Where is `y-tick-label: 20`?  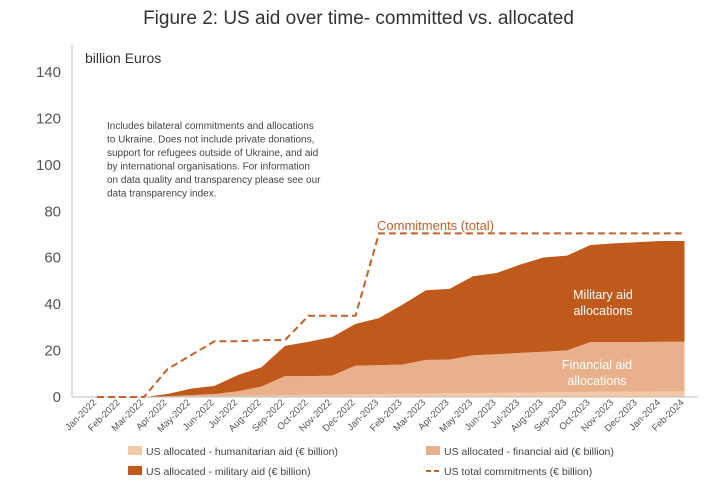
y-tick-label: 20 is located at coordinates (52, 351).